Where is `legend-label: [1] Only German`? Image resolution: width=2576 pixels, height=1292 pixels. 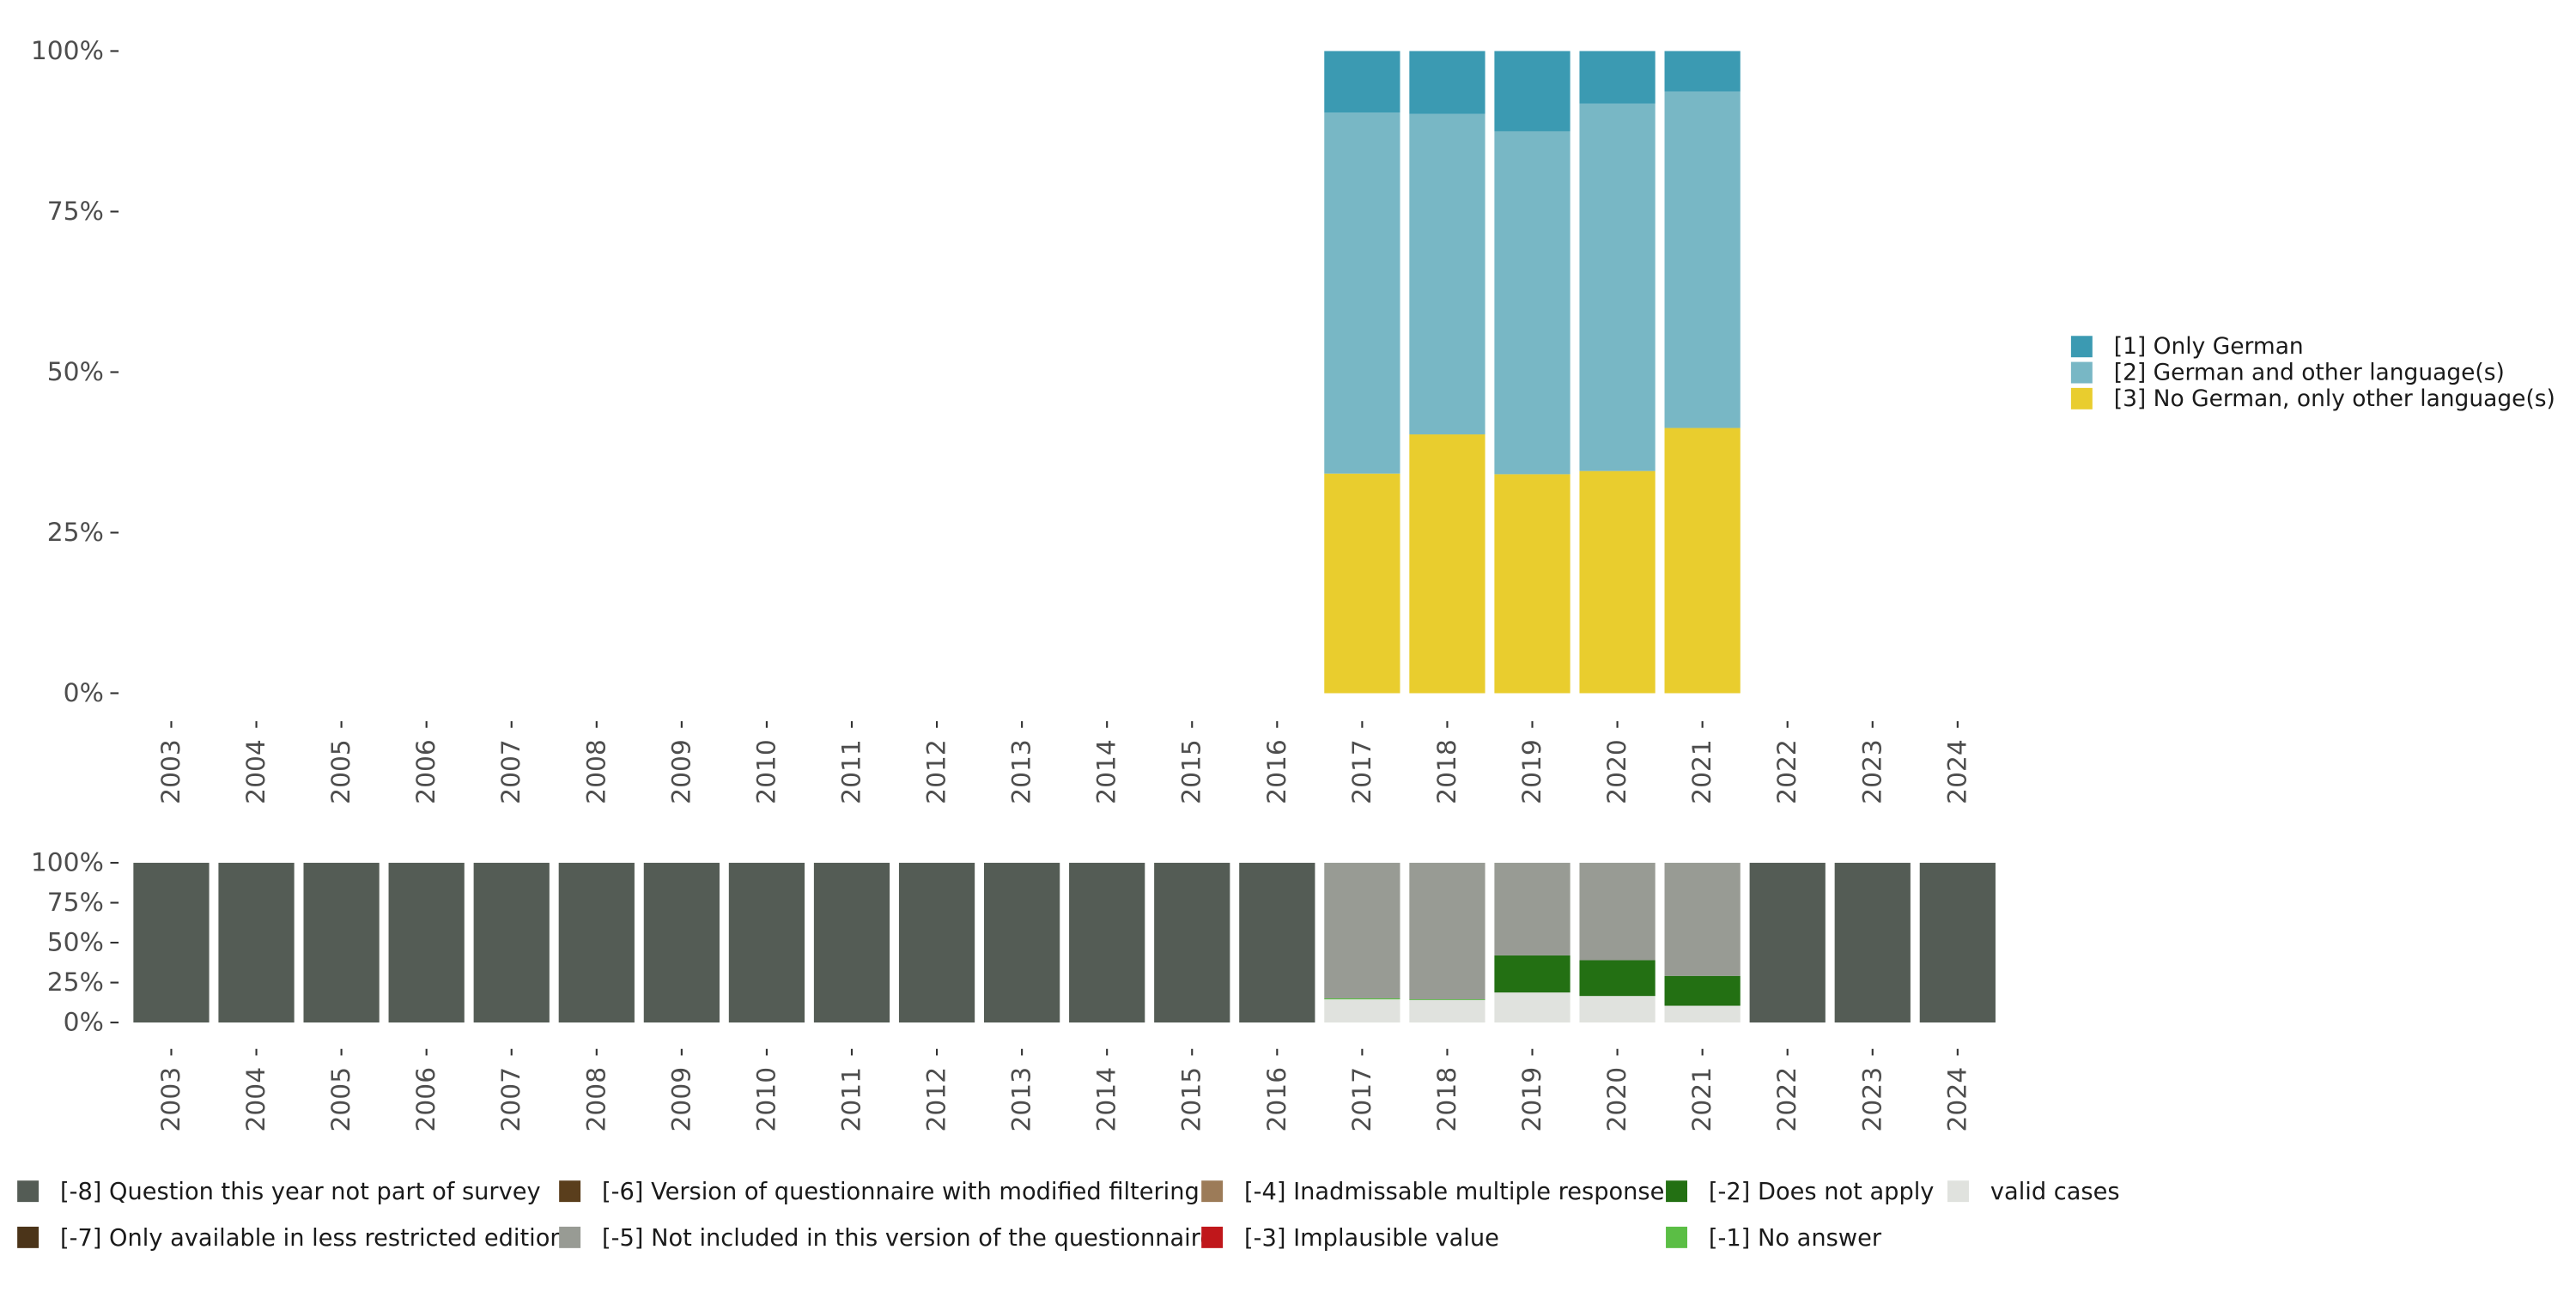 legend-label: [1] Only German is located at coordinates (2209, 346).